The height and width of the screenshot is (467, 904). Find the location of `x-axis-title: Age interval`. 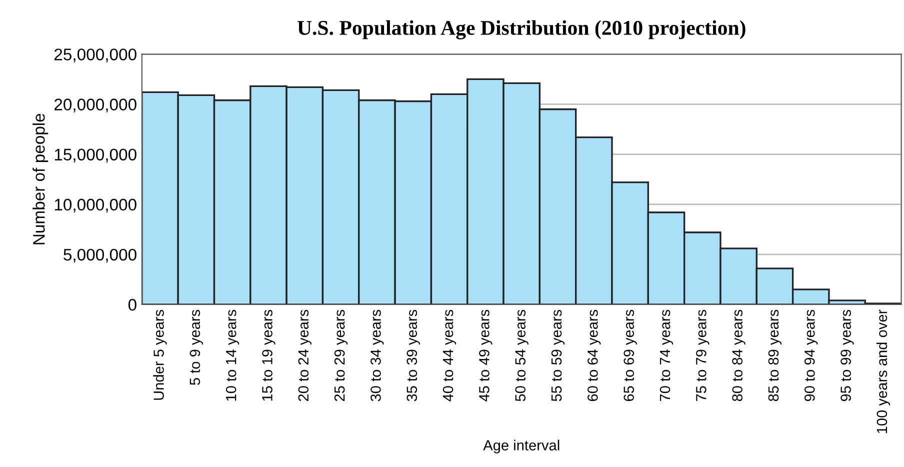

x-axis-title: Age interval is located at coordinates (521, 447).